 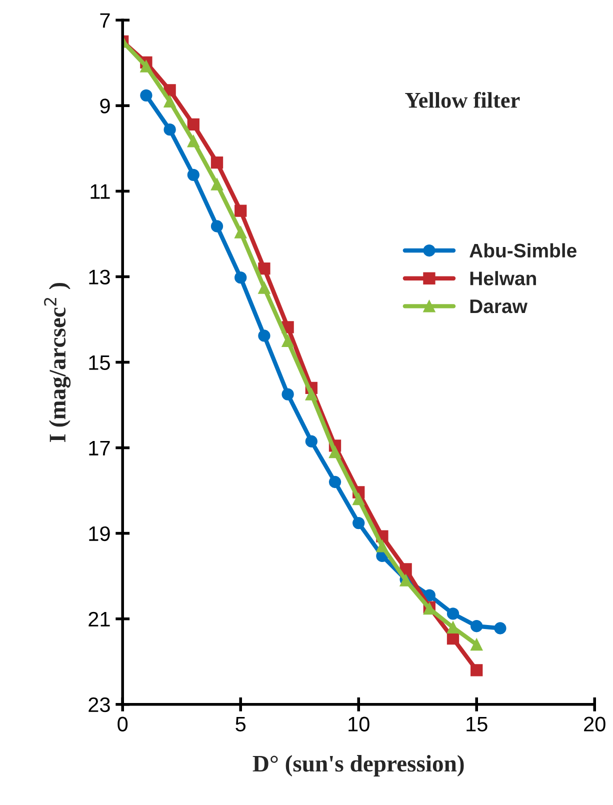 I want to click on y-tick-label: 17, so click(x=99, y=448).